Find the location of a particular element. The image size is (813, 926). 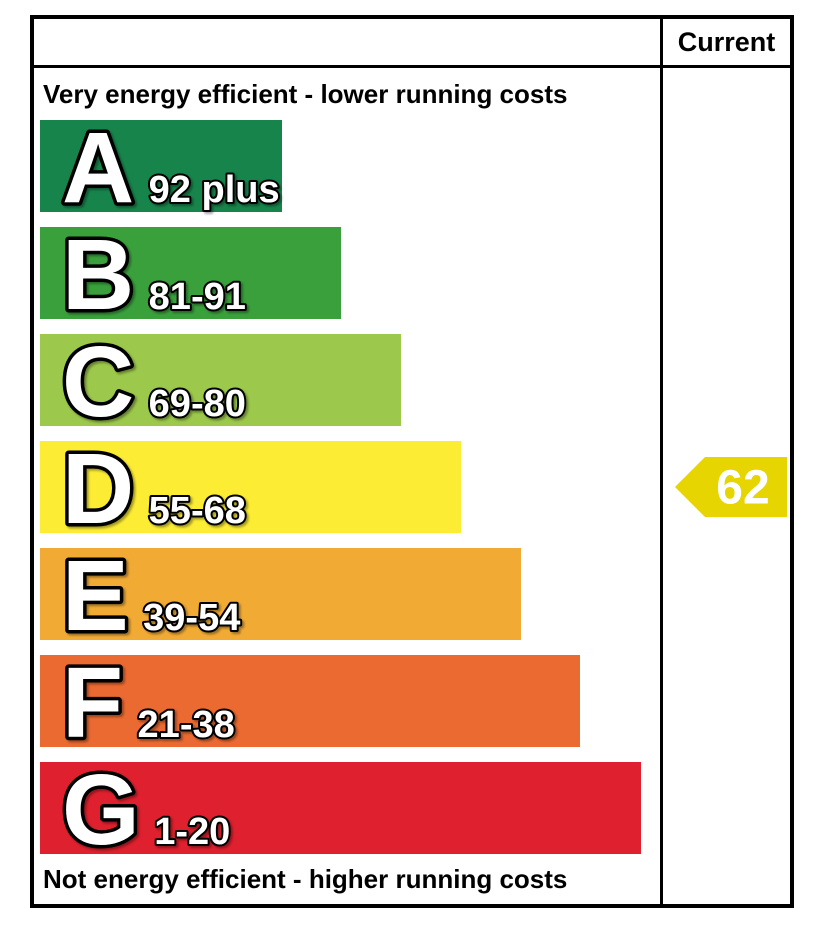

band-range: 55-68 is located at coordinates (197, 511).